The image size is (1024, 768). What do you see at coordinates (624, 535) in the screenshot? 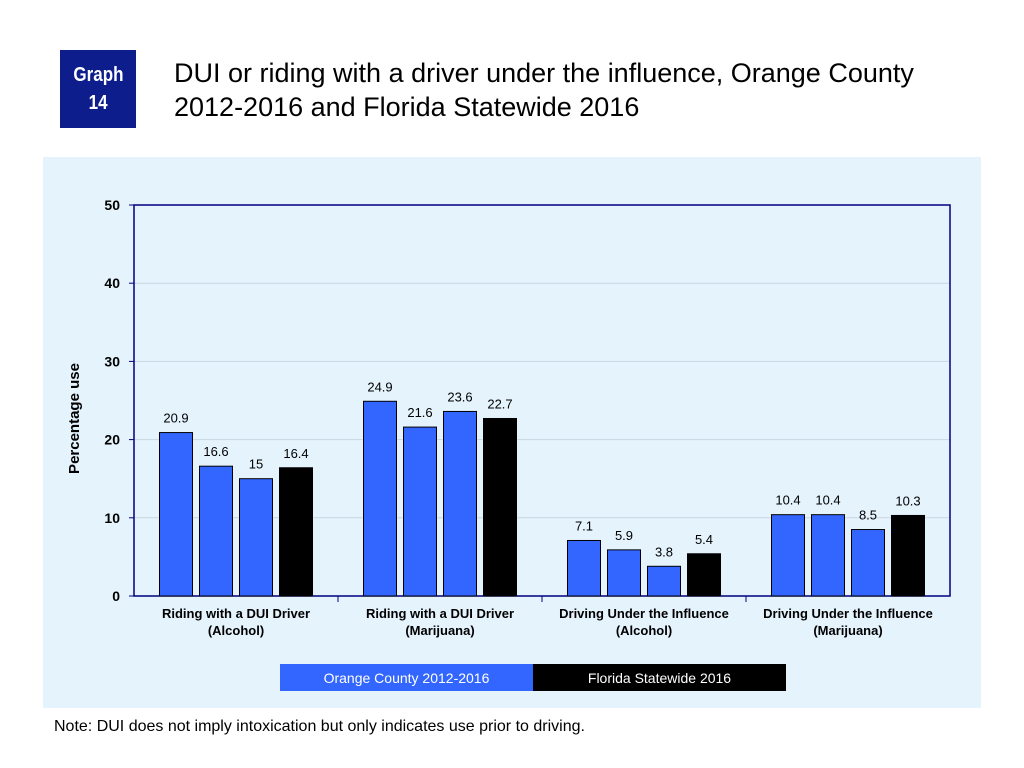
I see `data-label: 5.9` at bounding box center [624, 535].